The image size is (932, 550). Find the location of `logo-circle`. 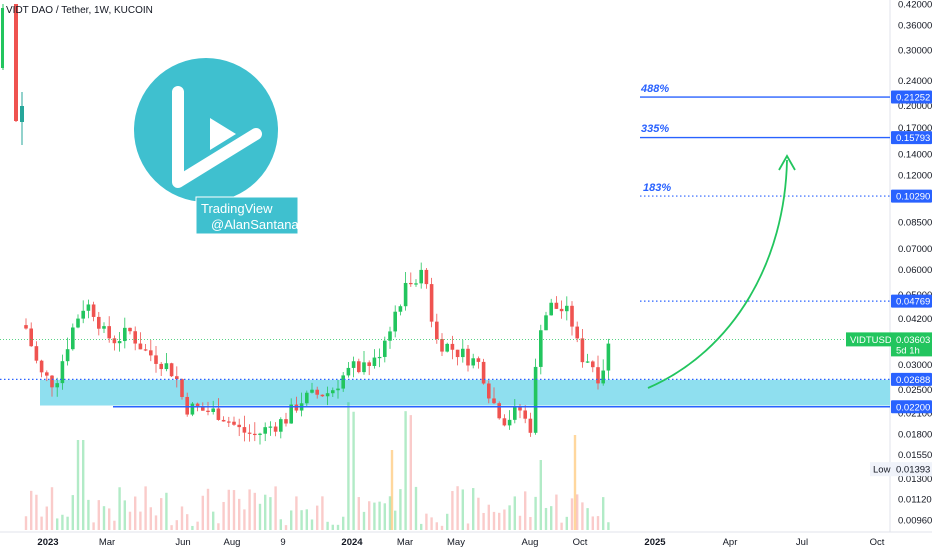

logo-circle is located at coordinates (206, 130).